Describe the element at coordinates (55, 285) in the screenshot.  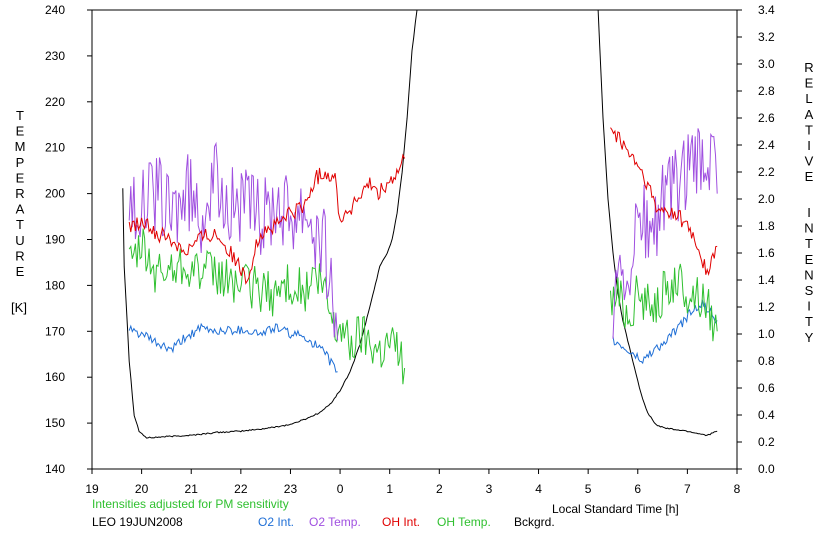
I see `left-tick-label: 180` at that location.